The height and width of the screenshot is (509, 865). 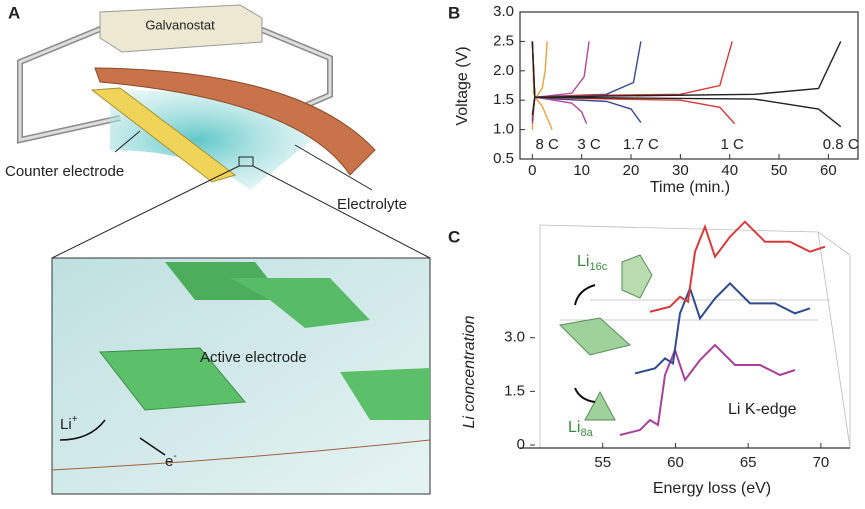 I want to click on panel-label: C, so click(x=454, y=236).